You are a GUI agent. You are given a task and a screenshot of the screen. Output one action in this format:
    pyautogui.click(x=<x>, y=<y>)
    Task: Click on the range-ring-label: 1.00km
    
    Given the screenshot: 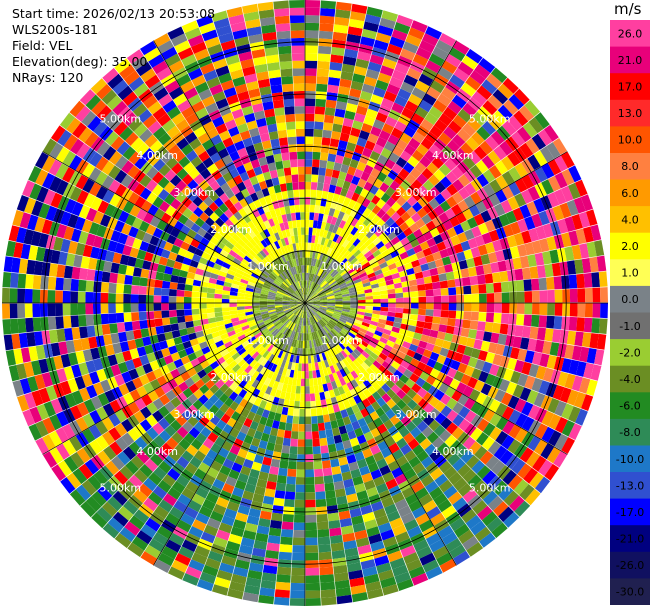 What is the action you would take?
    pyautogui.click(x=268, y=340)
    